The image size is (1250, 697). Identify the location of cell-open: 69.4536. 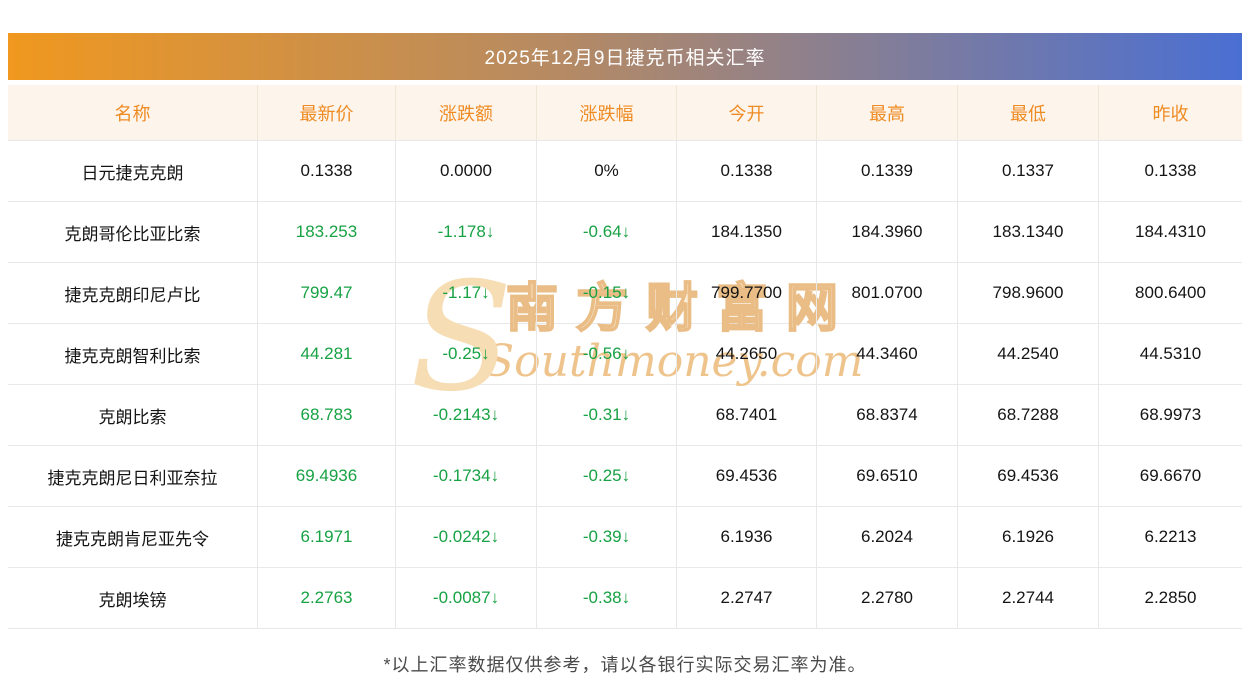
(747, 476).